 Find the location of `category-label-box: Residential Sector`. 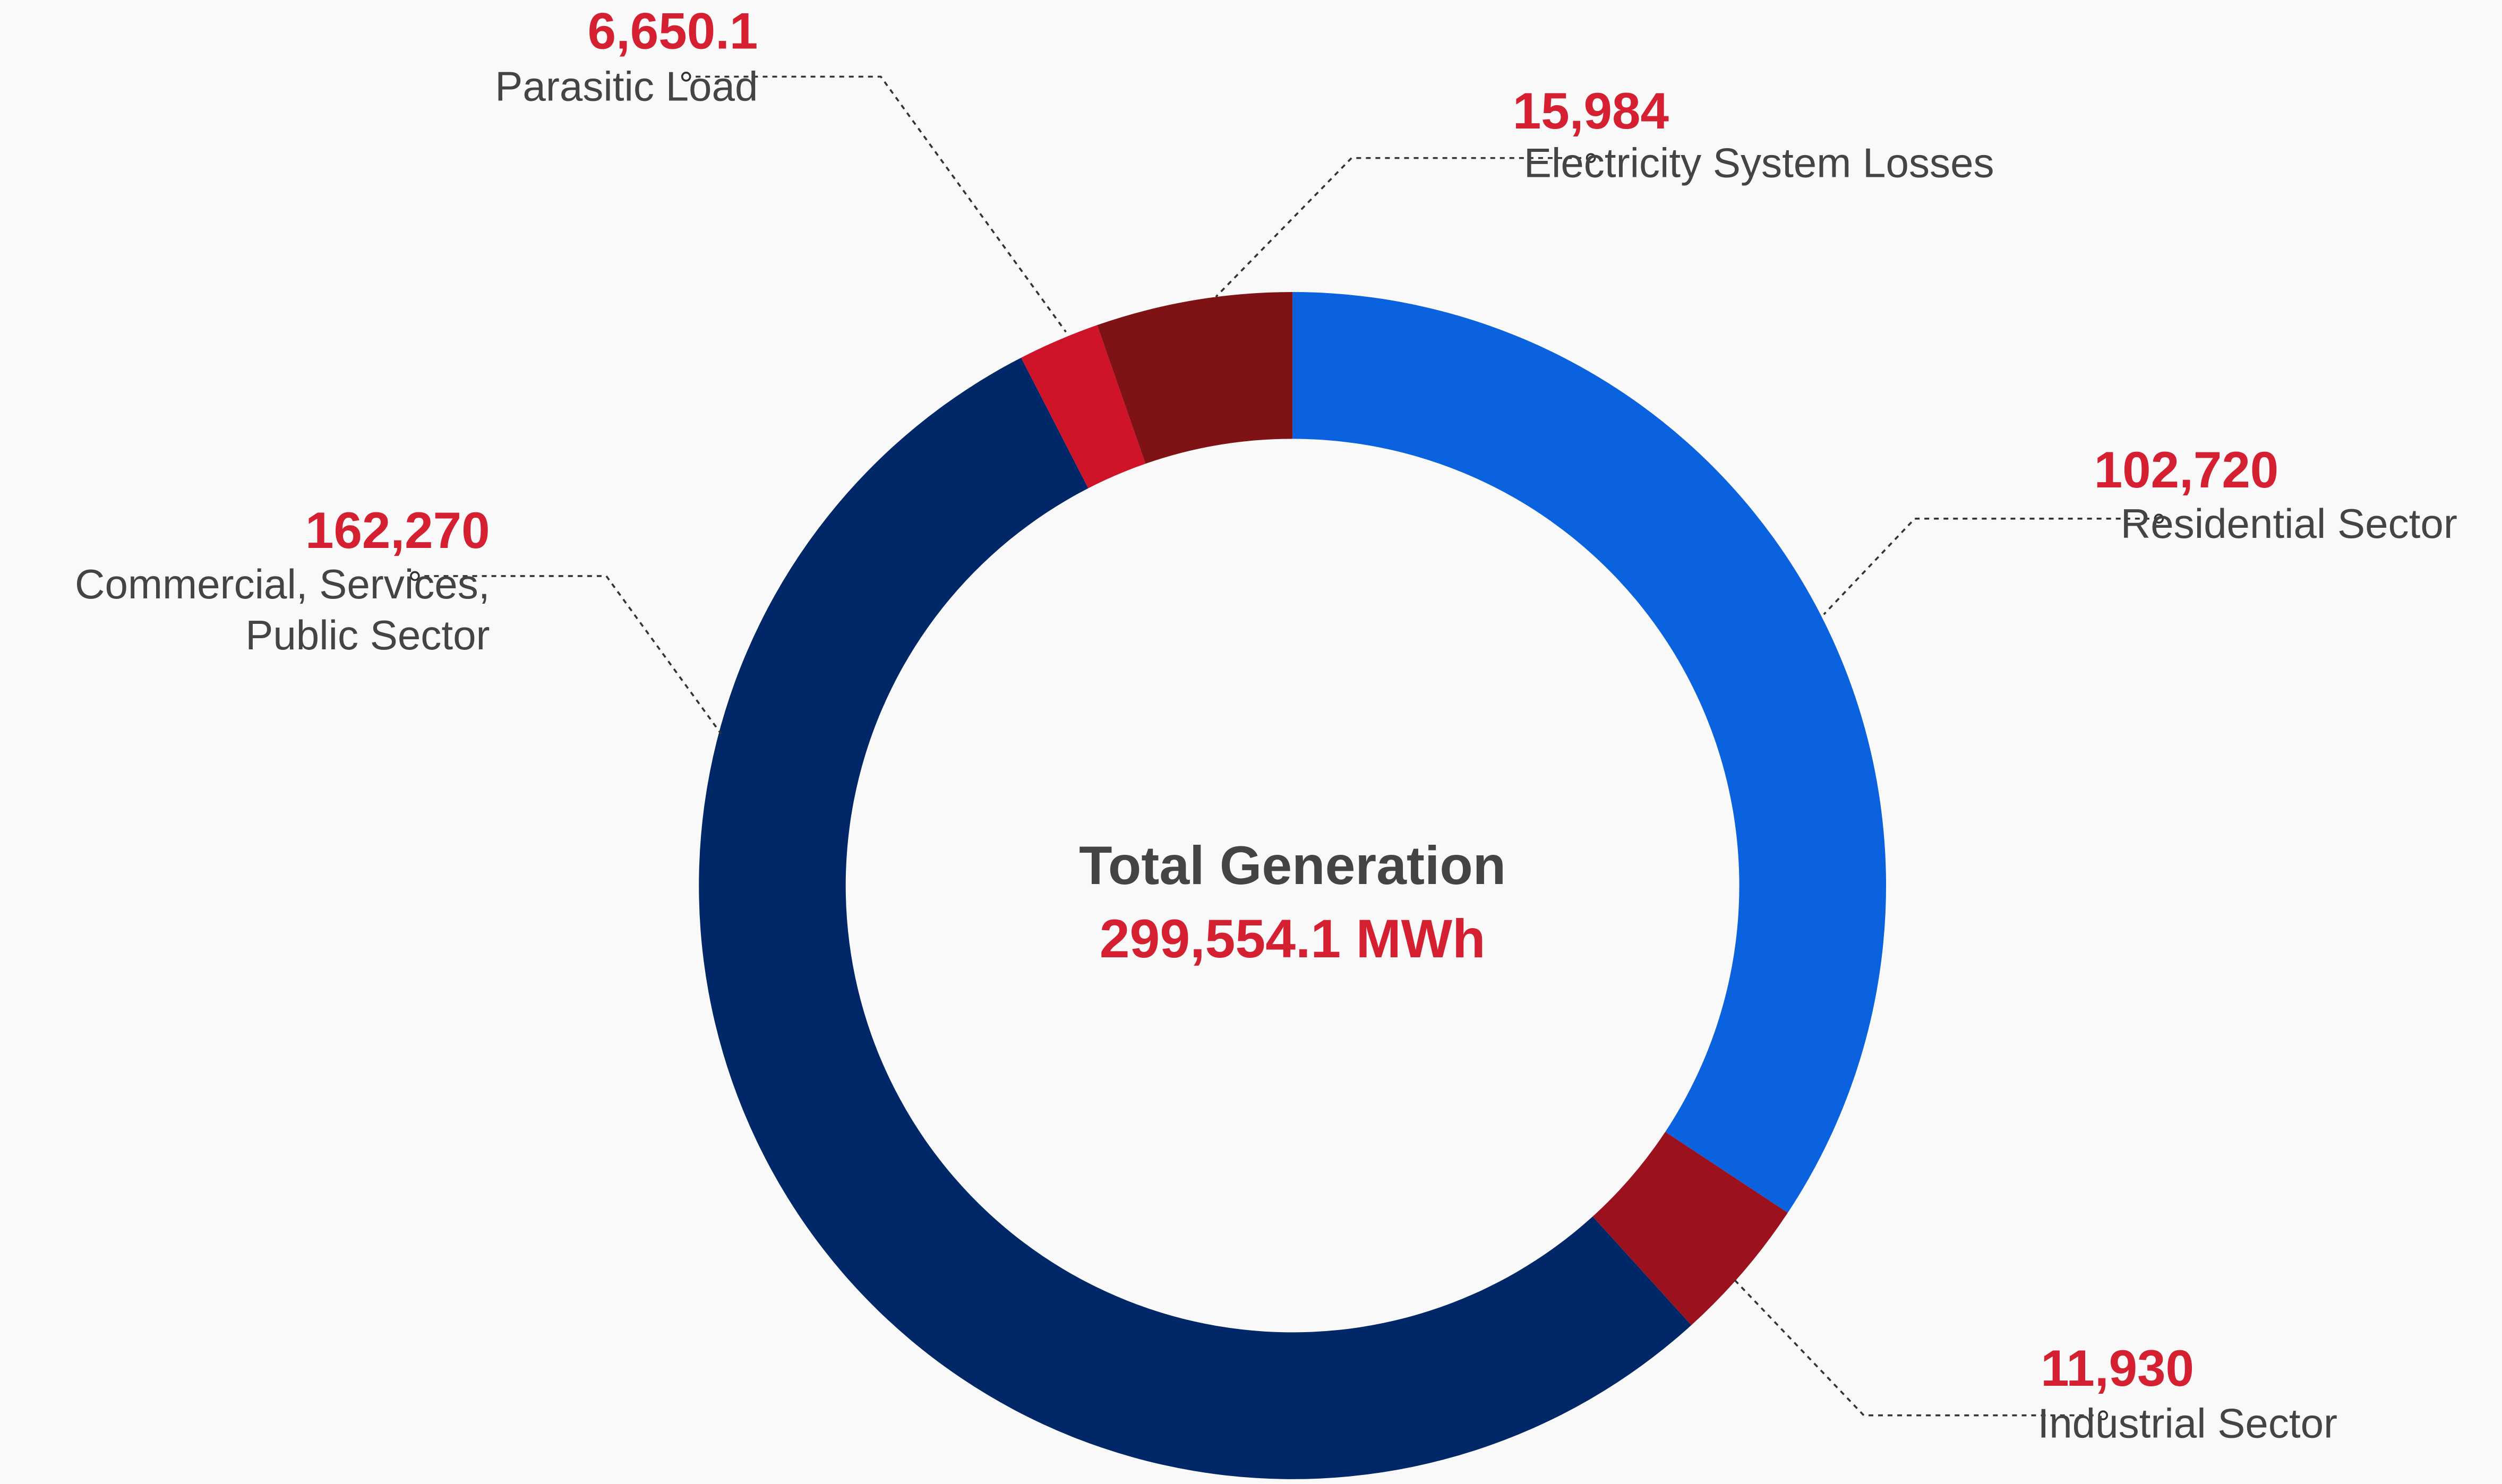

category-label-box: Residential Sector is located at coordinates (2288, 523).